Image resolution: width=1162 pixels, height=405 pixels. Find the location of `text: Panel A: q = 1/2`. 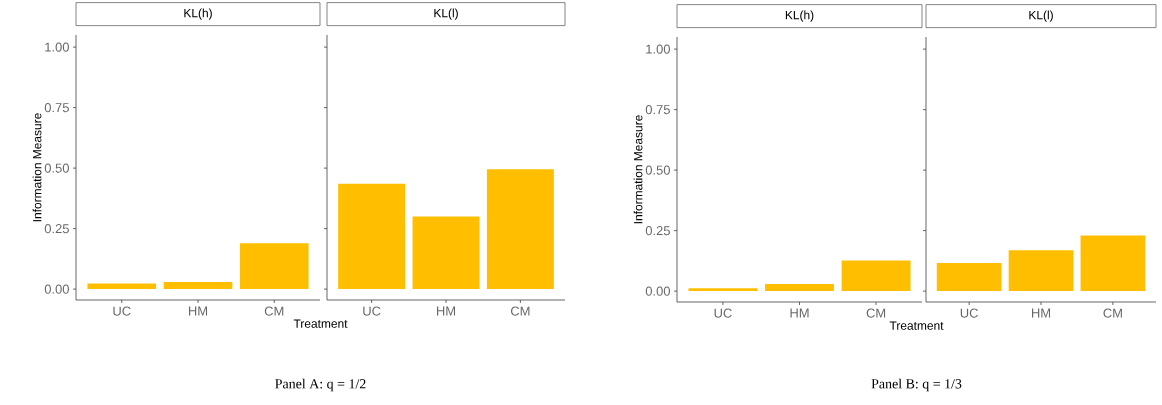

text: Panel A: q = 1/2 is located at coordinates (320, 385).